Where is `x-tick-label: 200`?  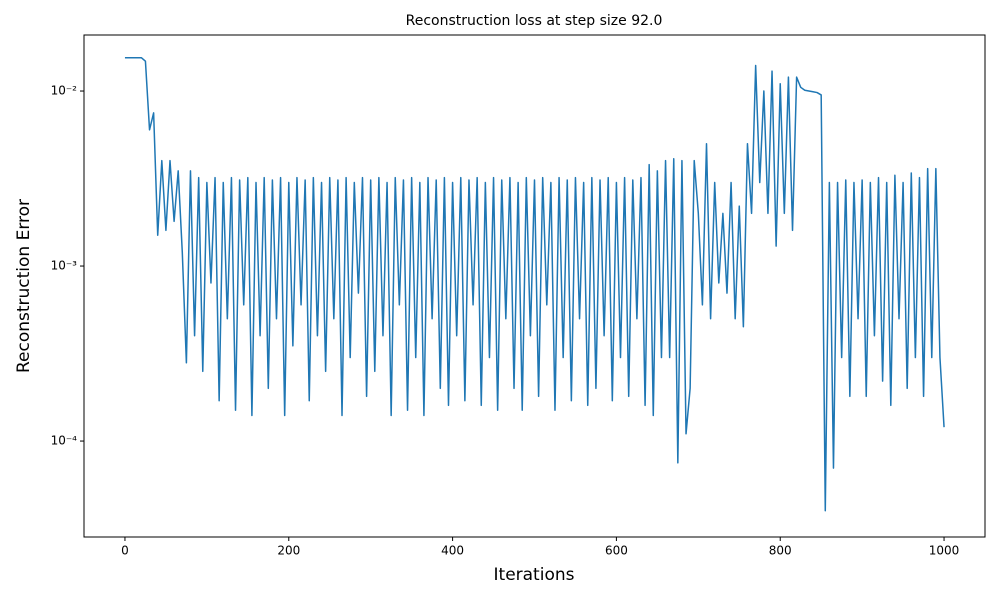 x-tick-label: 200 is located at coordinates (288, 551).